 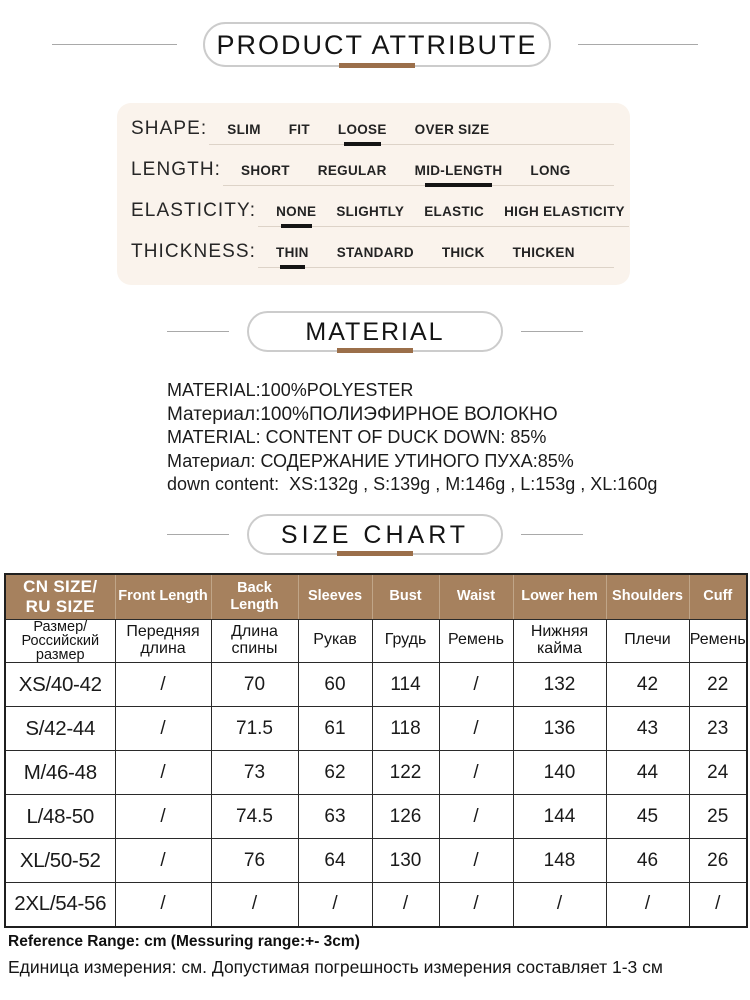 I want to click on size-row: S/42-44/71.5 61 118/136 43 23, so click(x=376, y=729).